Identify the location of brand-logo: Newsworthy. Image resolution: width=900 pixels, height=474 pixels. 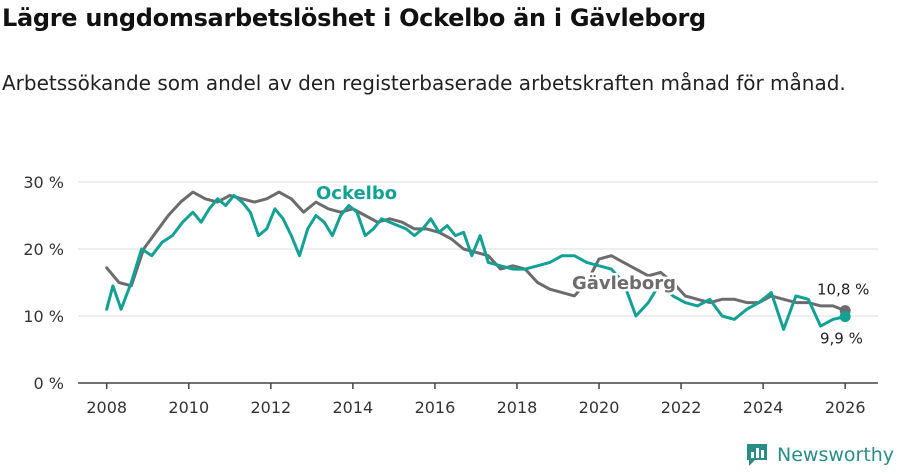
(819, 455).